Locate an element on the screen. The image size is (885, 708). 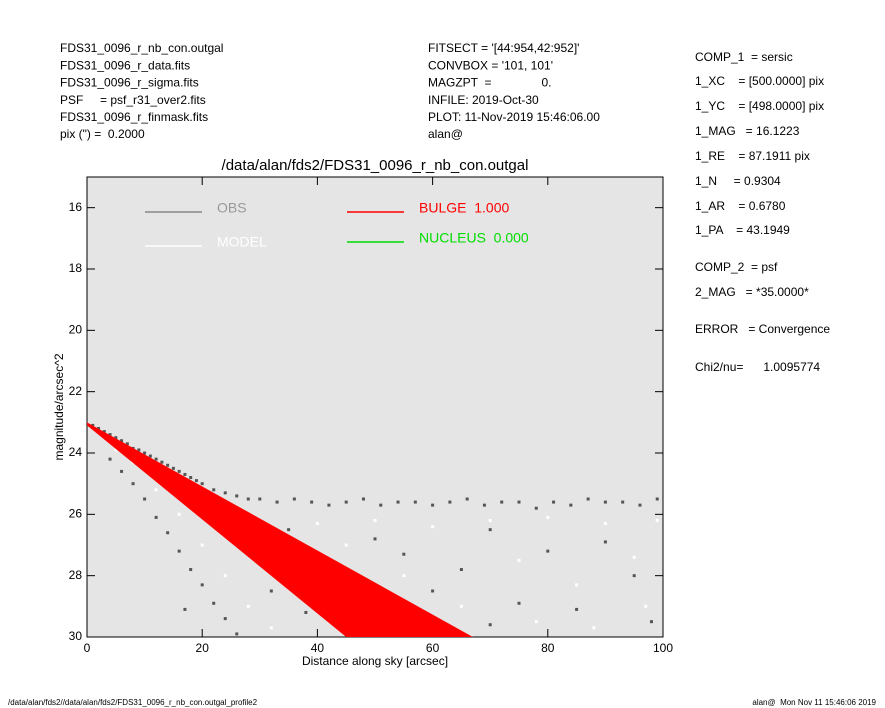
header-line: alan@ is located at coordinates (445, 134).